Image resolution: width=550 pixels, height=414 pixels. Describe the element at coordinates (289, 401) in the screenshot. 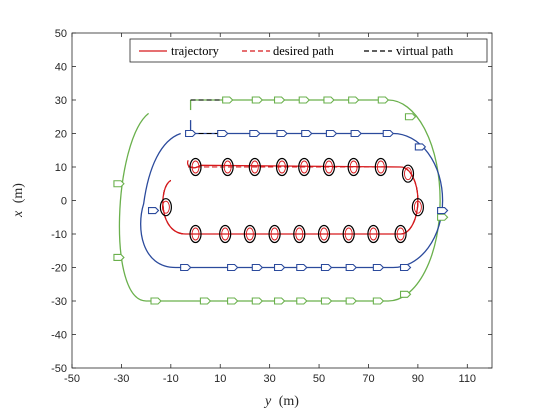

I see `x-axis-unit: (m)` at that location.